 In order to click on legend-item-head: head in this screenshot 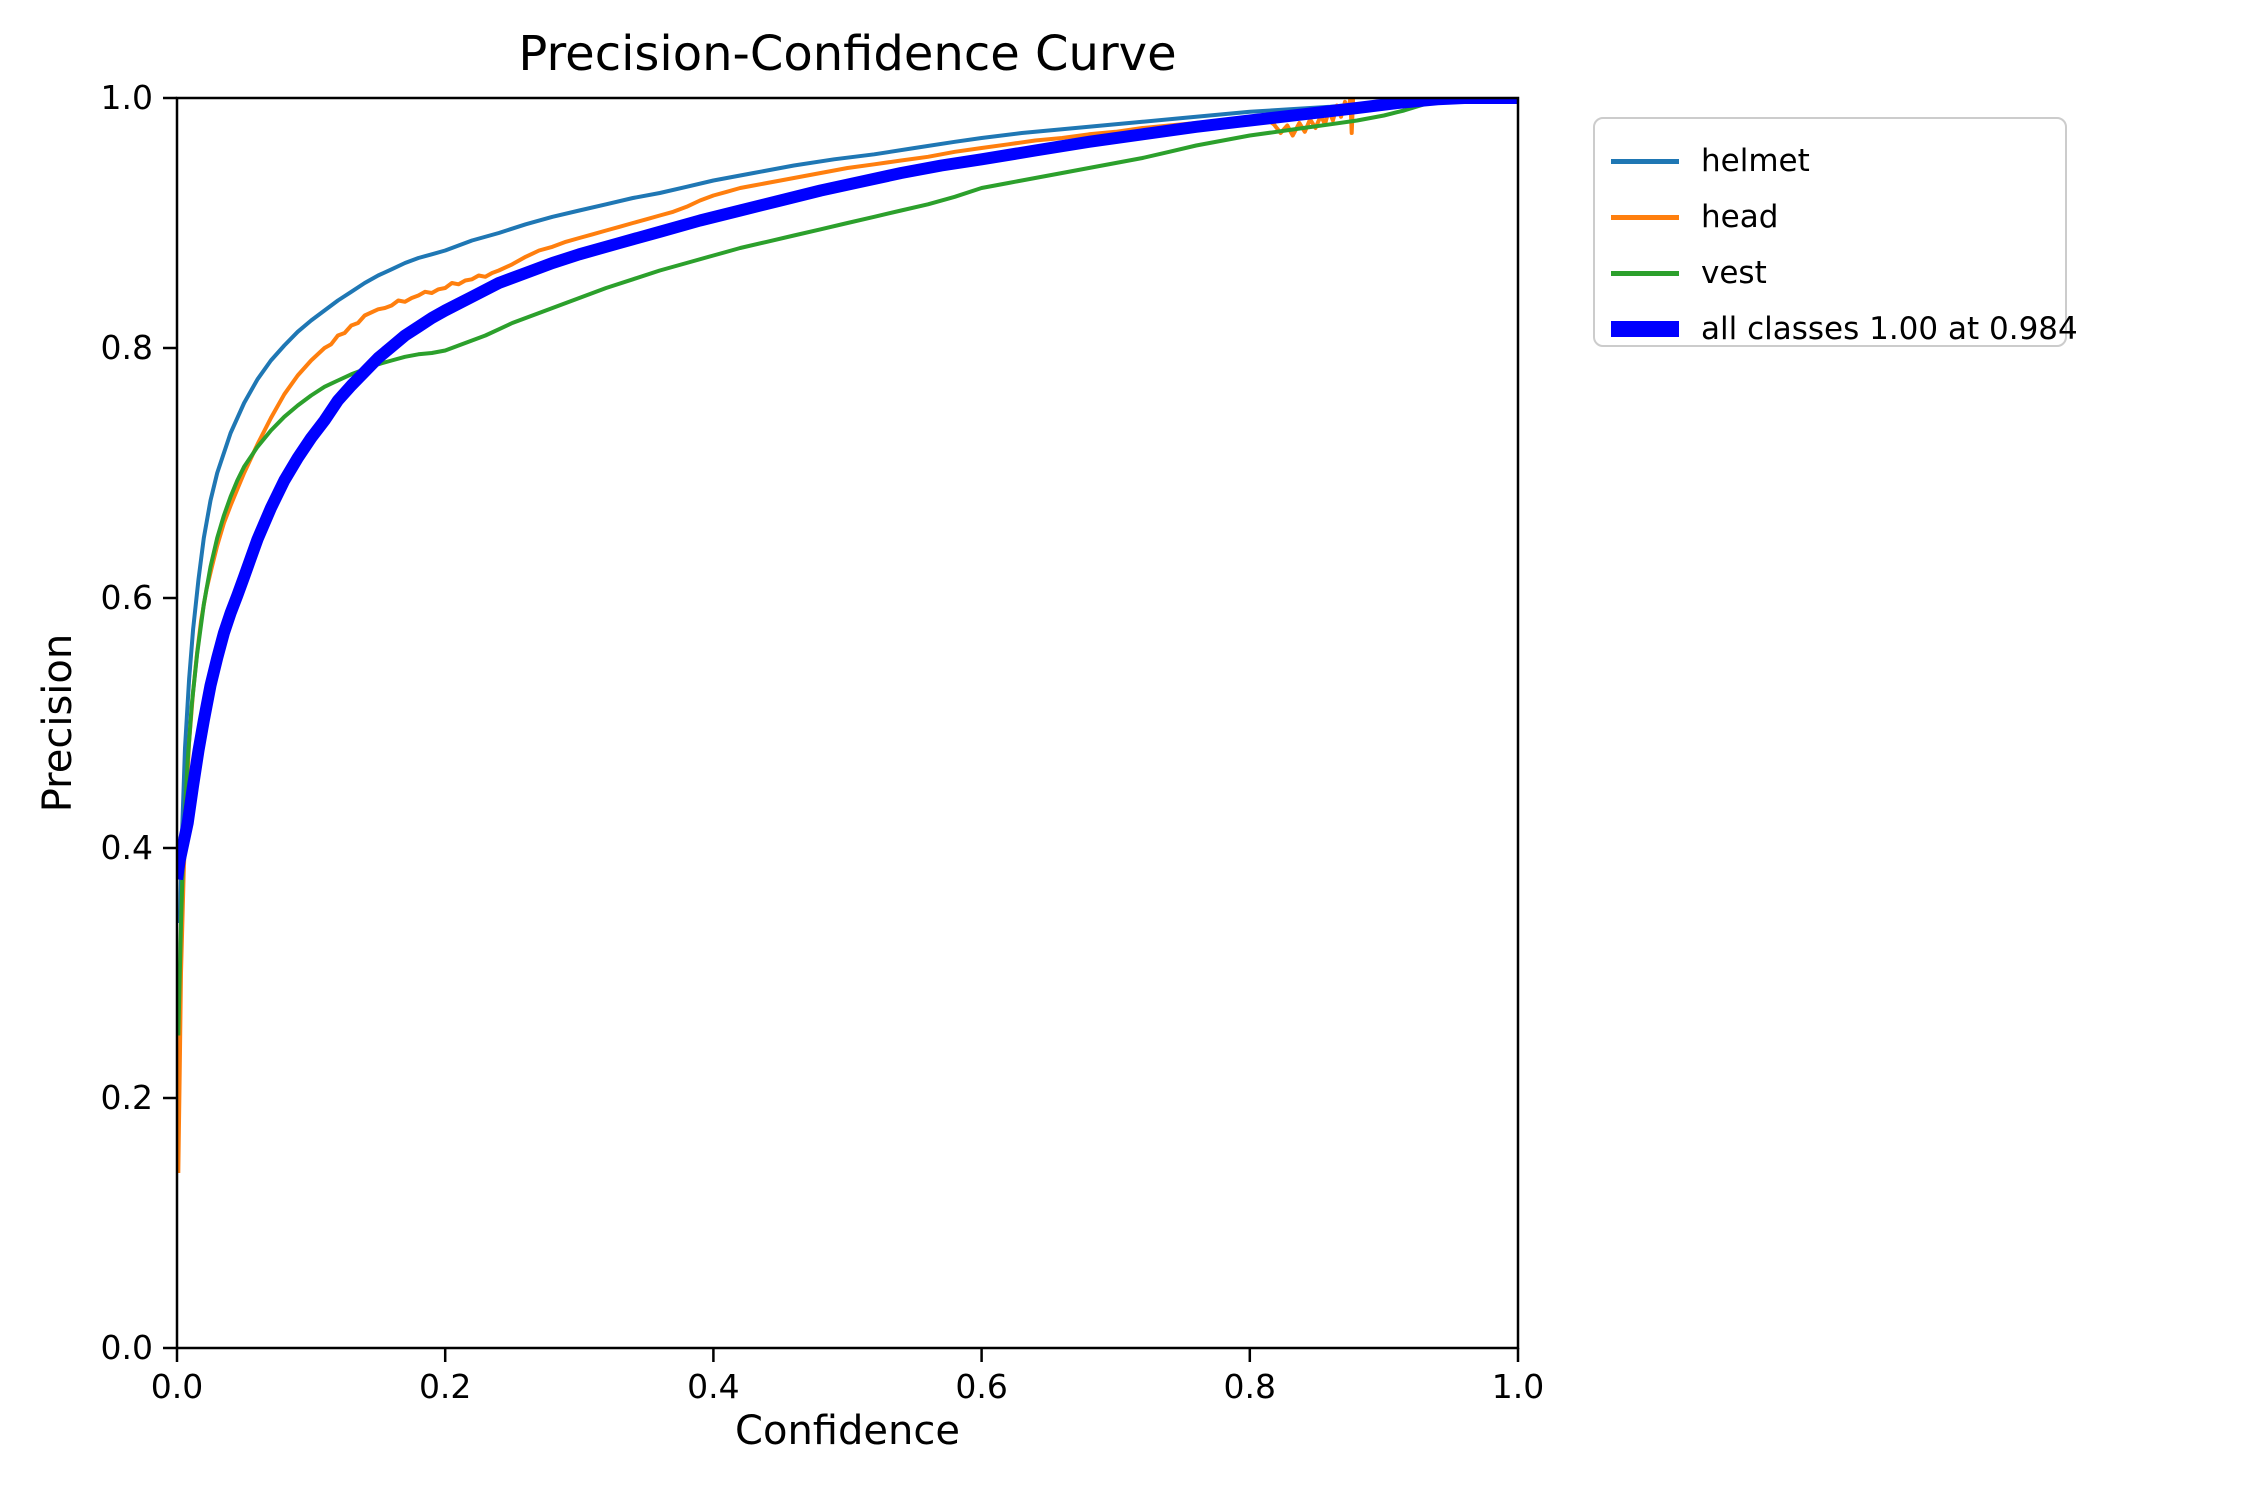, I will do `click(1830, 217)`.